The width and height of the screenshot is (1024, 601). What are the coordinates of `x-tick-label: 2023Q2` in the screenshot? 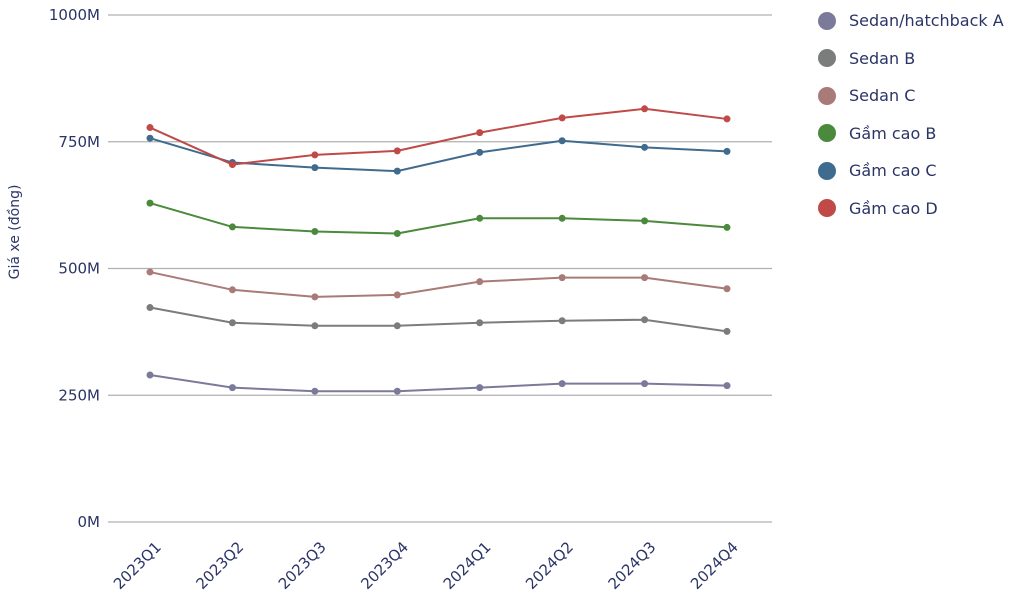 It's located at (219, 565).